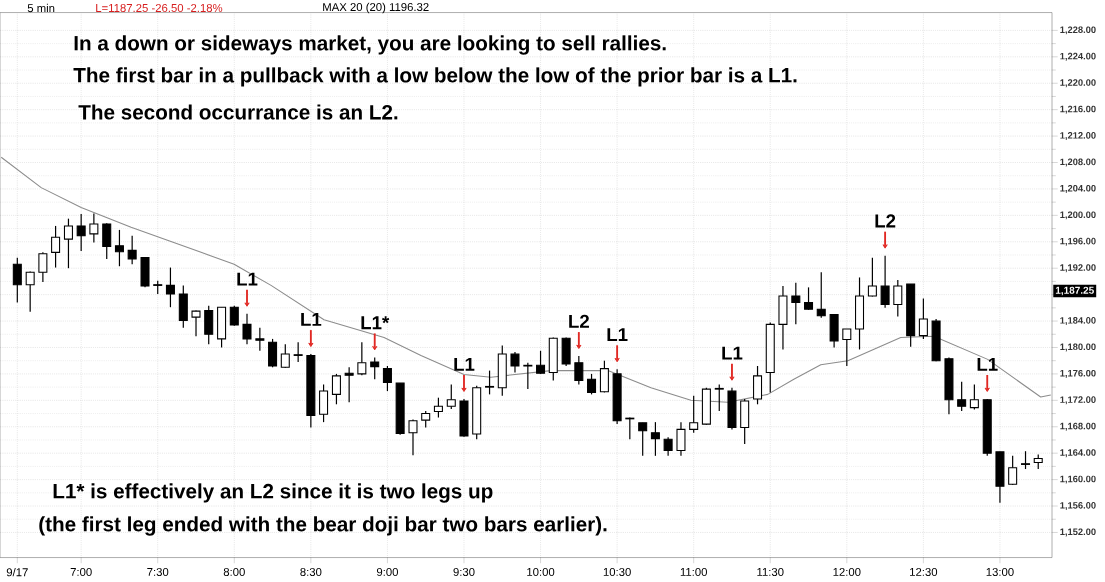  Describe the element at coordinates (81, 571) in the screenshot. I see `x-tick-label: 7:00` at that location.